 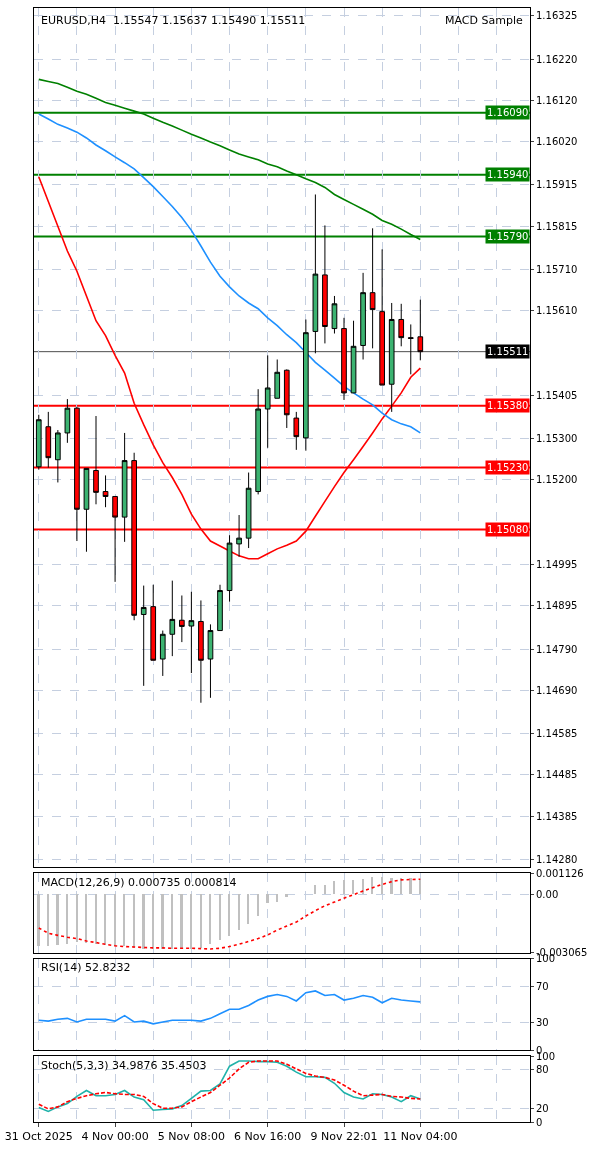 What do you see at coordinates (38, 1137) in the screenshot?
I see `x-tick-label: 31 Oct 2025` at bounding box center [38, 1137].